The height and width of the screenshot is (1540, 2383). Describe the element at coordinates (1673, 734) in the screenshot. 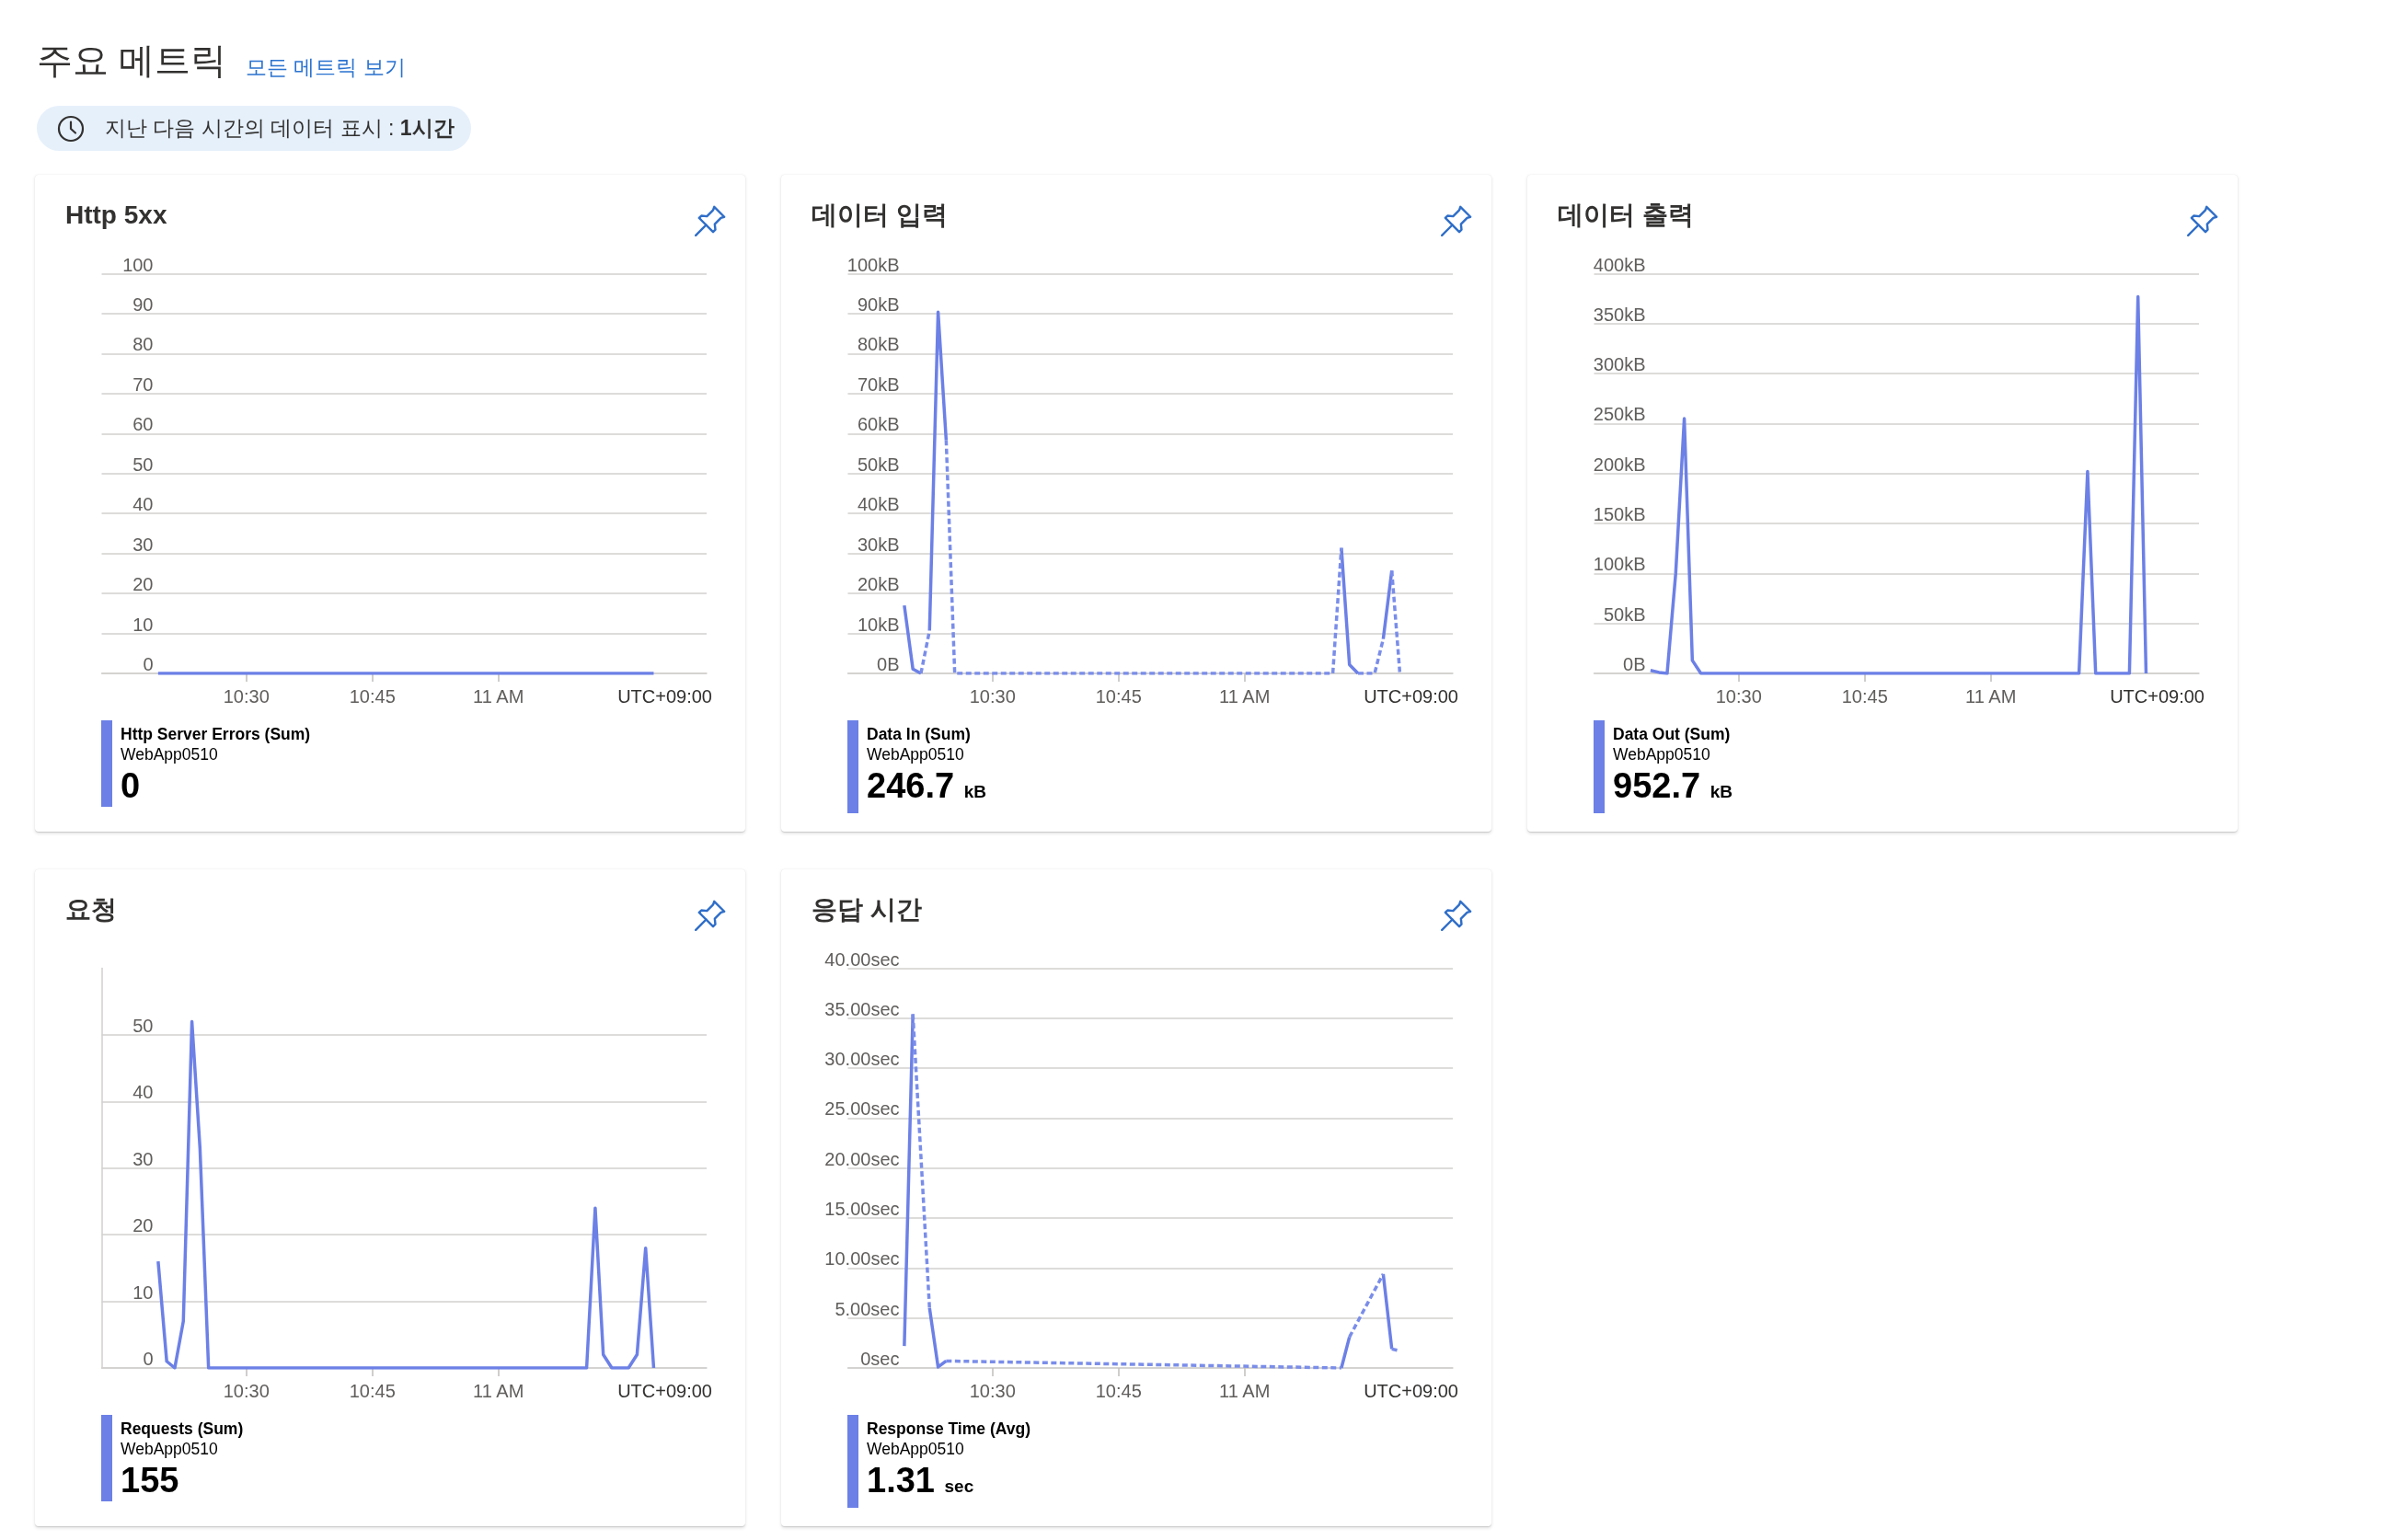

I see `text: Data Out (Sum)` at that location.